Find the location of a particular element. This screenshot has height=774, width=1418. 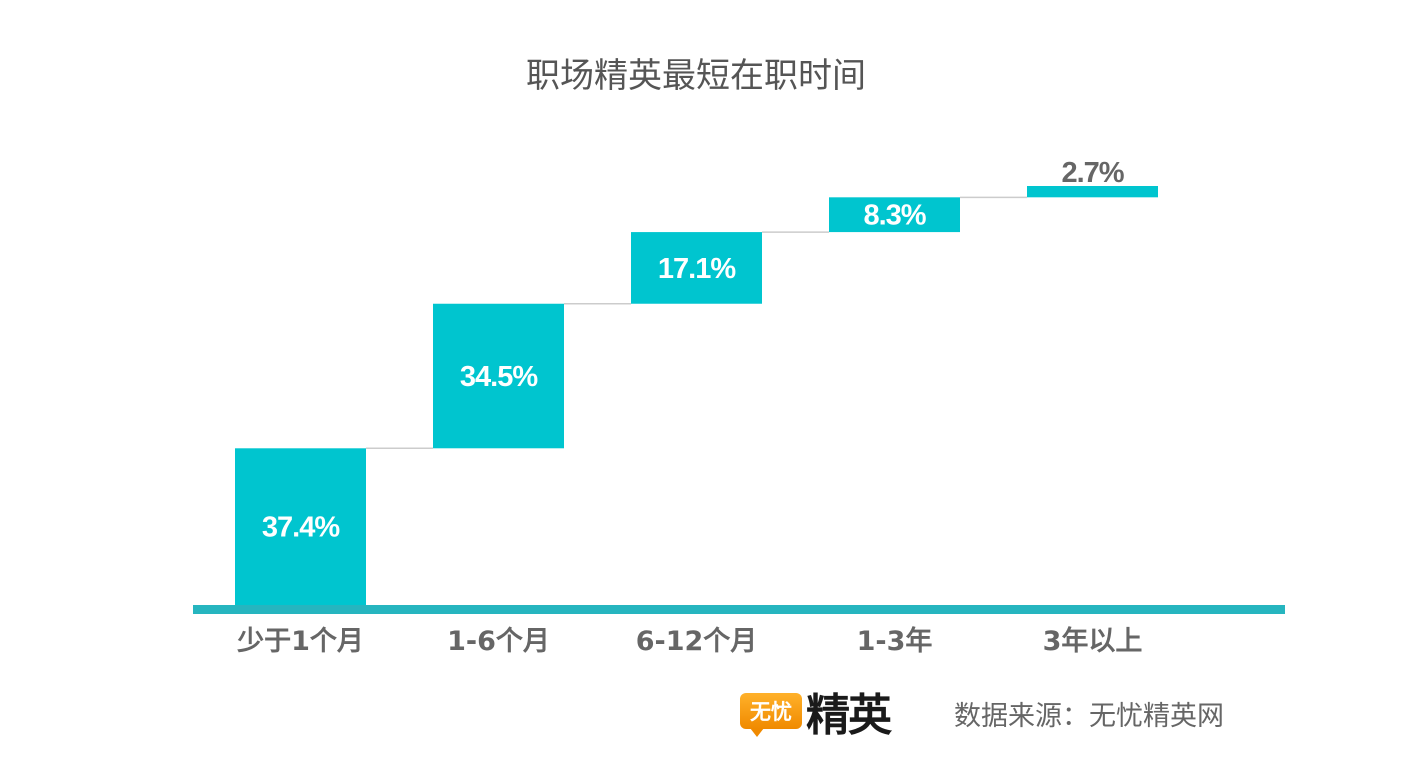

data-label: 34.5% is located at coordinates (499, 377).